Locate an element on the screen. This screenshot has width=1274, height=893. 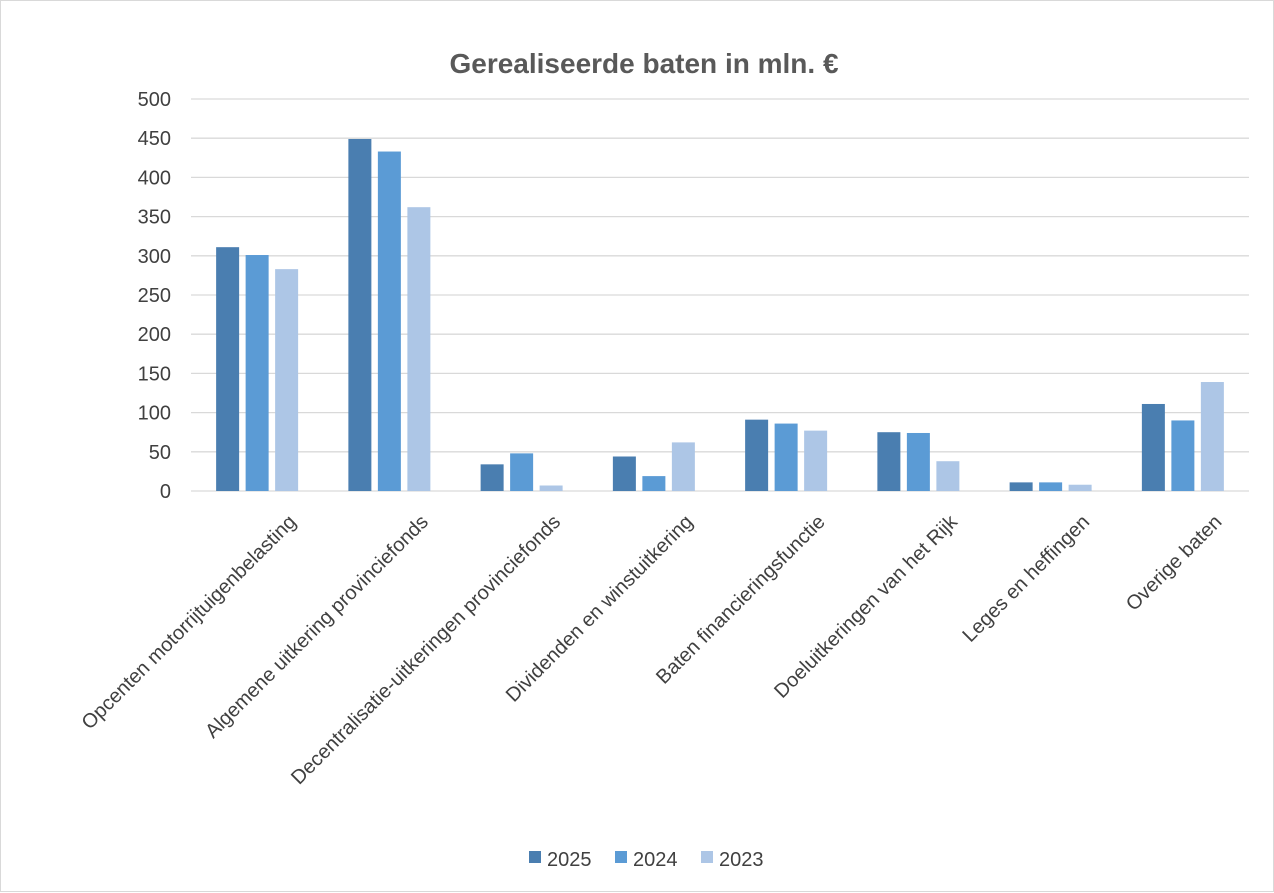
y-tick-label: 0 is located at coordinates (165, 492).